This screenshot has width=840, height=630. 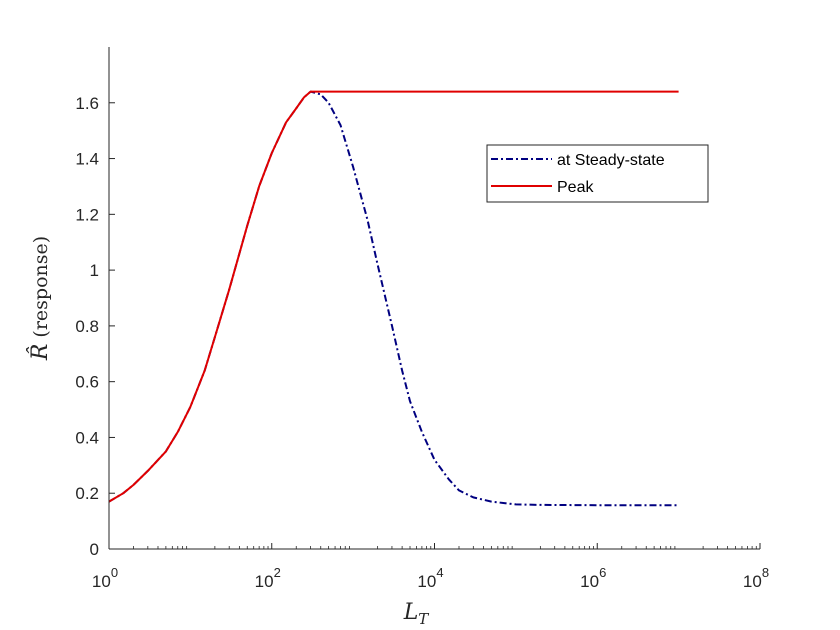 I want to click on x-tick-label: 10⁰, so click(x=105, y=578).